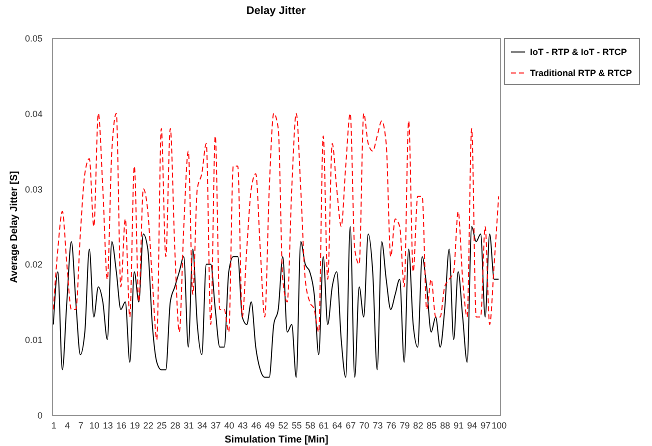 This screenshot has height=446, width=652. Describe the element at coordinates (14, 227) in the screenshot. I see `y-axis-title: Average Delay Jitter [S]` at that location.